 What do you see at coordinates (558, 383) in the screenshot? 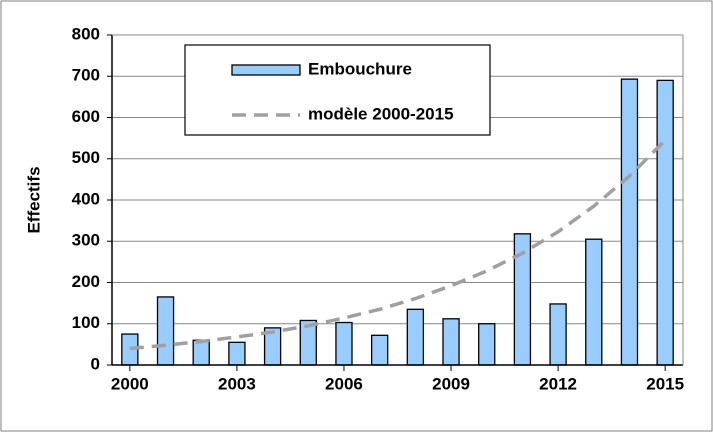
I see `x-tick-label: 2012` at bounding box center [558, 383].